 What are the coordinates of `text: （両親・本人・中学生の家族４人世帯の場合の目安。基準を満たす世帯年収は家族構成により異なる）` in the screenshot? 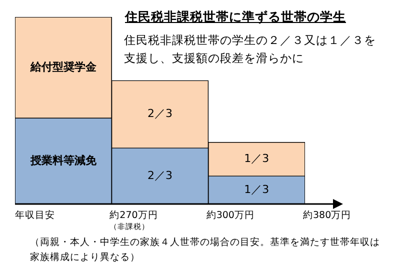 It's located at (205, 250).